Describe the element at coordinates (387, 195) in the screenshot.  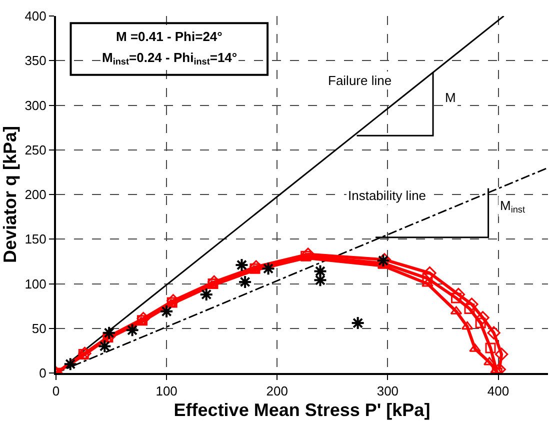
I see `series-label: Instability line` at that location.